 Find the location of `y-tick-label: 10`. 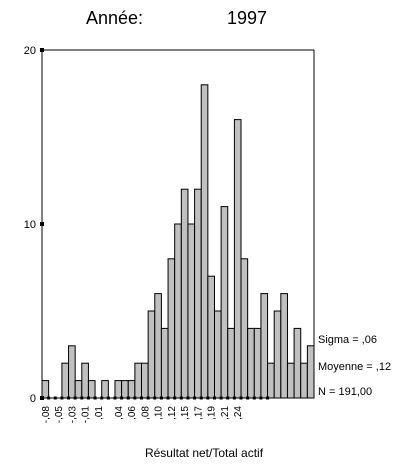

y-tick-label: 10 is located at coordinates (30, 225).